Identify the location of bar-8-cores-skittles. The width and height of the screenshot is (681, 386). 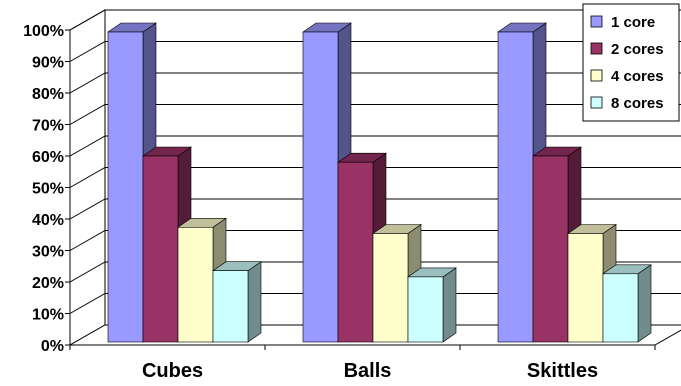
(627, 303).